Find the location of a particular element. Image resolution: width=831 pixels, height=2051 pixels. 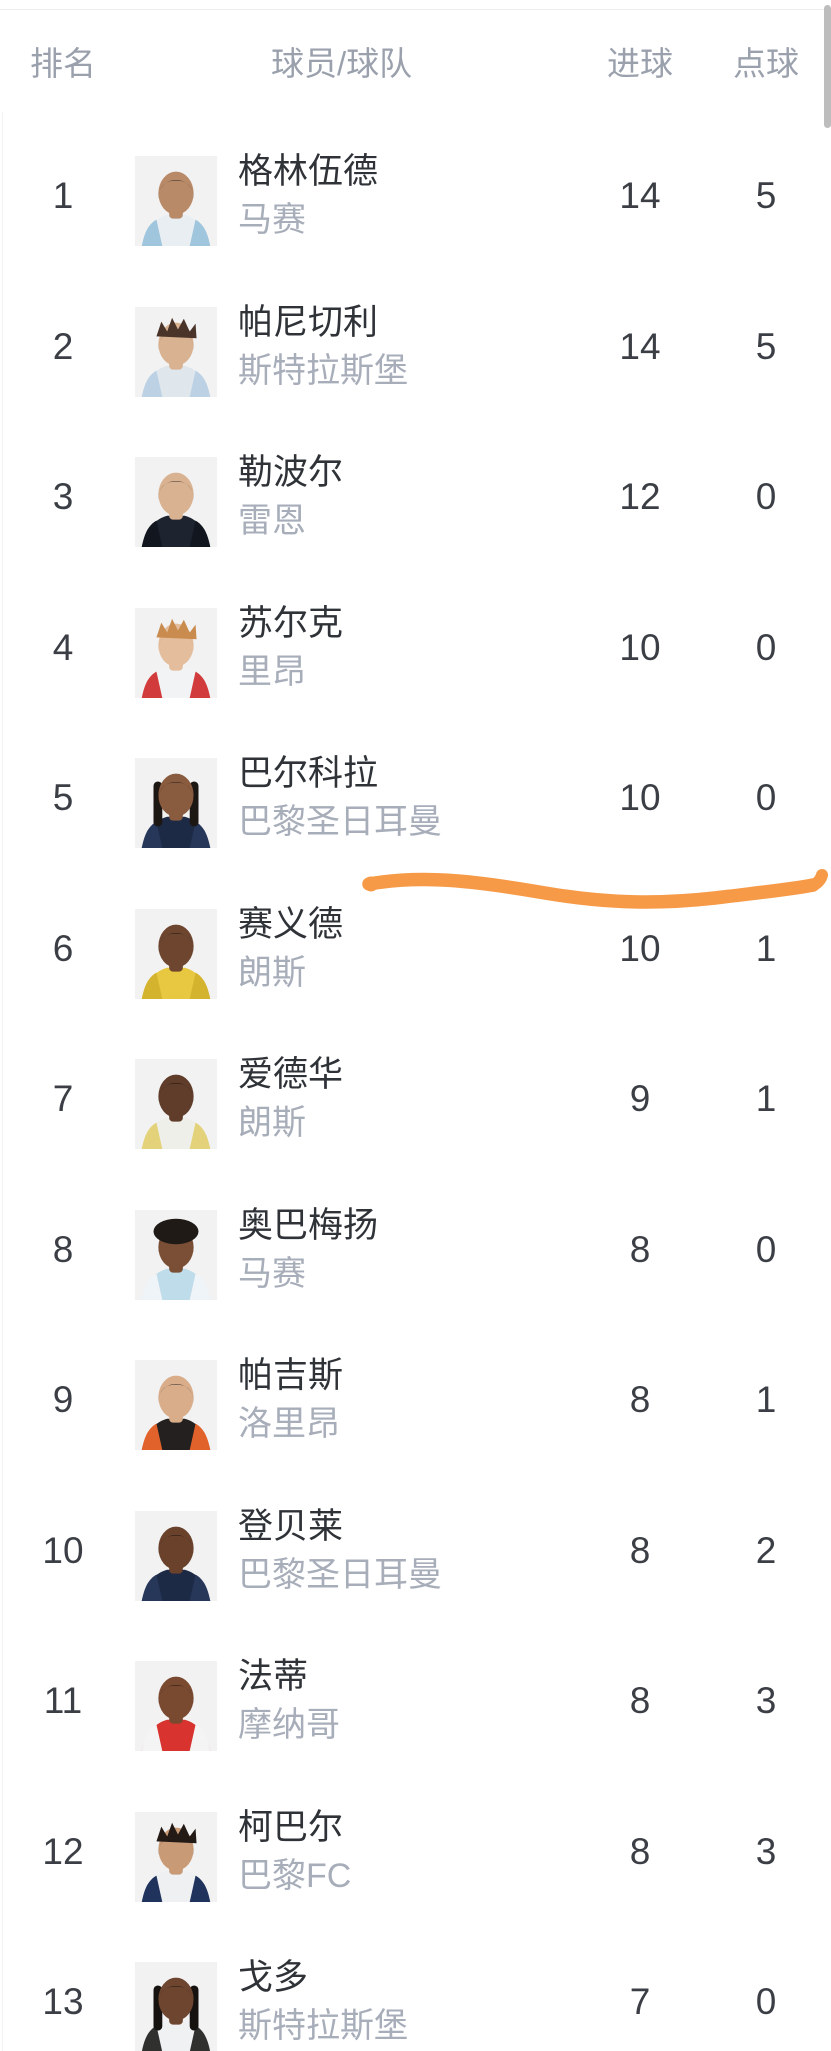

player-names: 奥巴梅扬 马赛 is located at coordinates (308, 1250).